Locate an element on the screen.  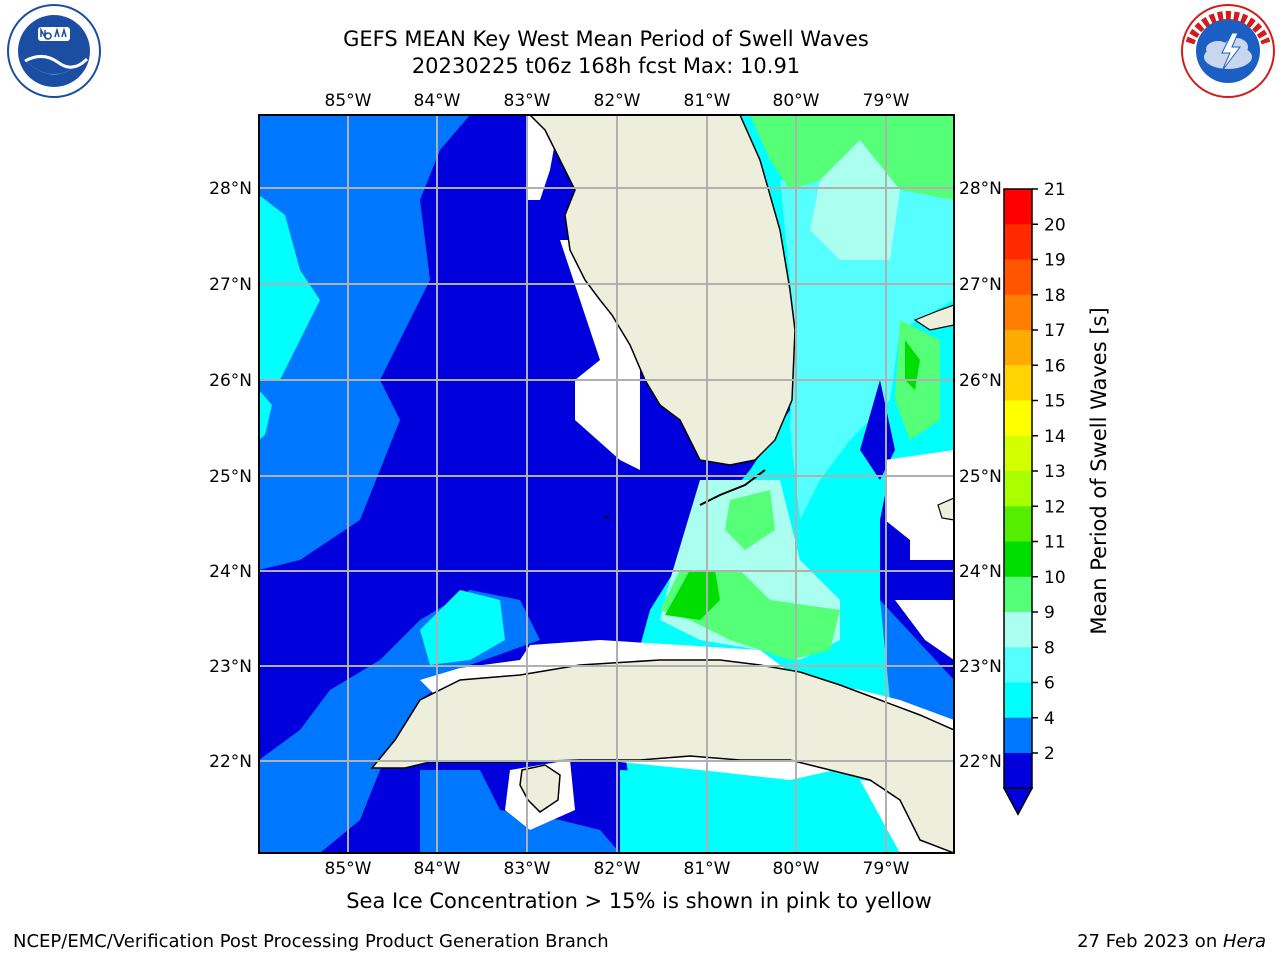
colorbar-tick-label: 18 is located at coordinates (1055, 296).